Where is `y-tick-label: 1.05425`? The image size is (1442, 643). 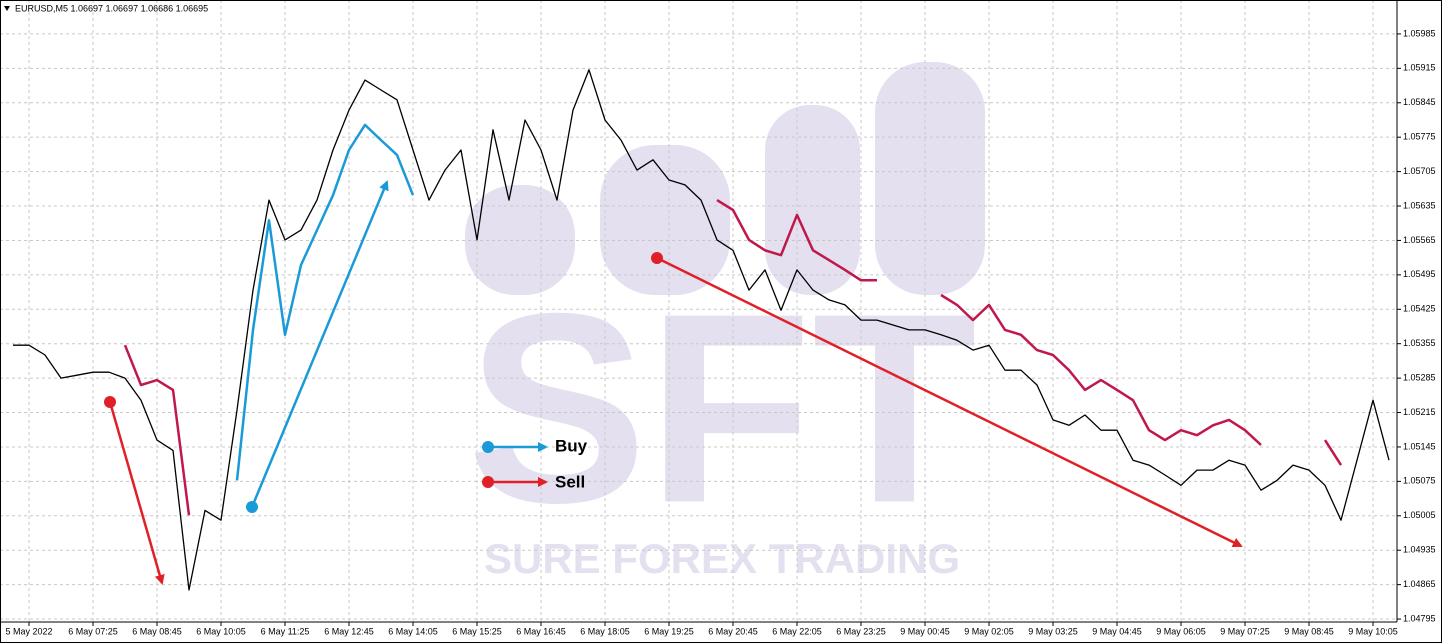 y-tick-label: 1.05425 is located at coordinates (1419, 309).